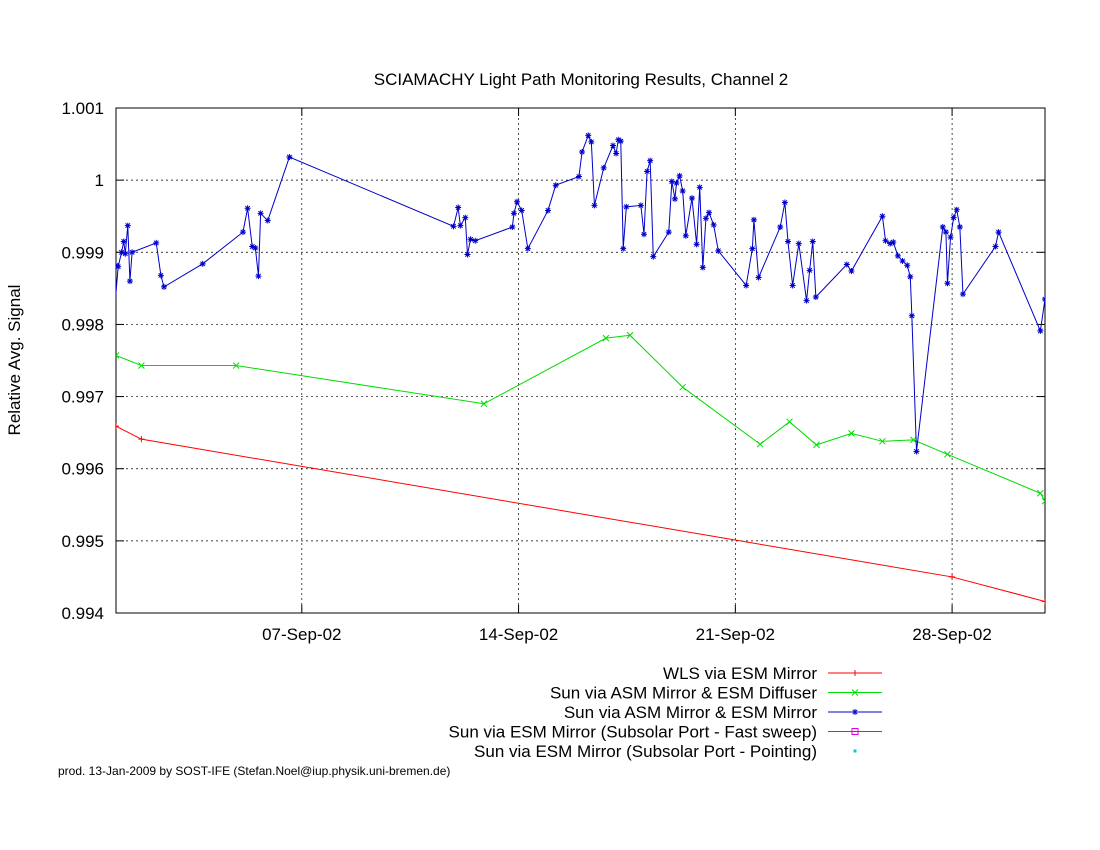  I want to click on y-tick-label: 0.999, so click(82, 252).